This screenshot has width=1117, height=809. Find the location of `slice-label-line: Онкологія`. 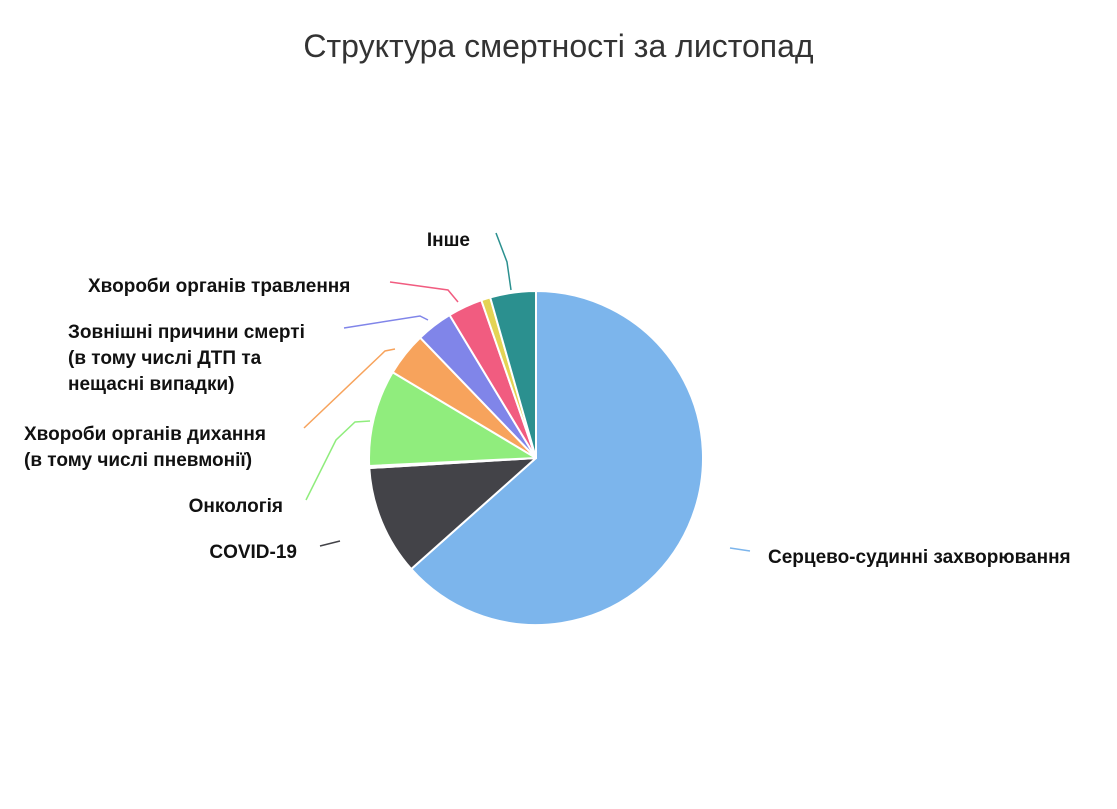

slice-label-line: Онкологія is located at coordinates (236, 506).